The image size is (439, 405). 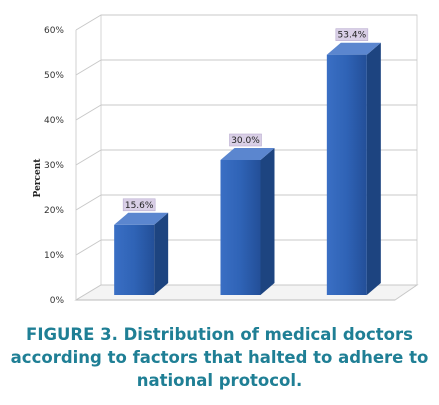 I want to click on data-label-text: 15.6%, so click(x=139, y=206).